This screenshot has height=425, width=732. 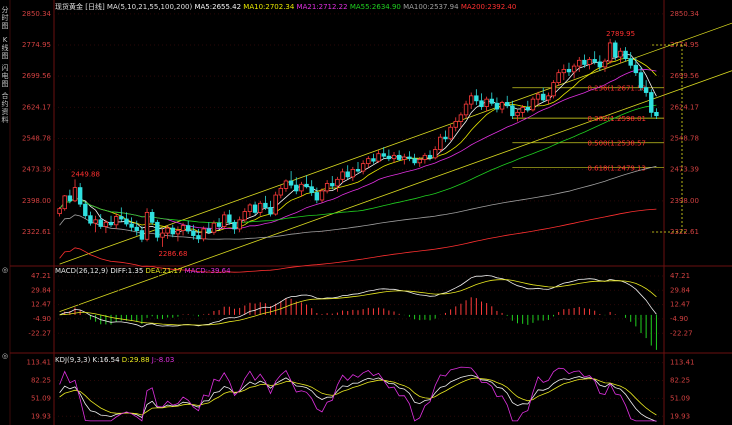 I want to click on tab-flash: 闪电图, so click(x=5, y=76).